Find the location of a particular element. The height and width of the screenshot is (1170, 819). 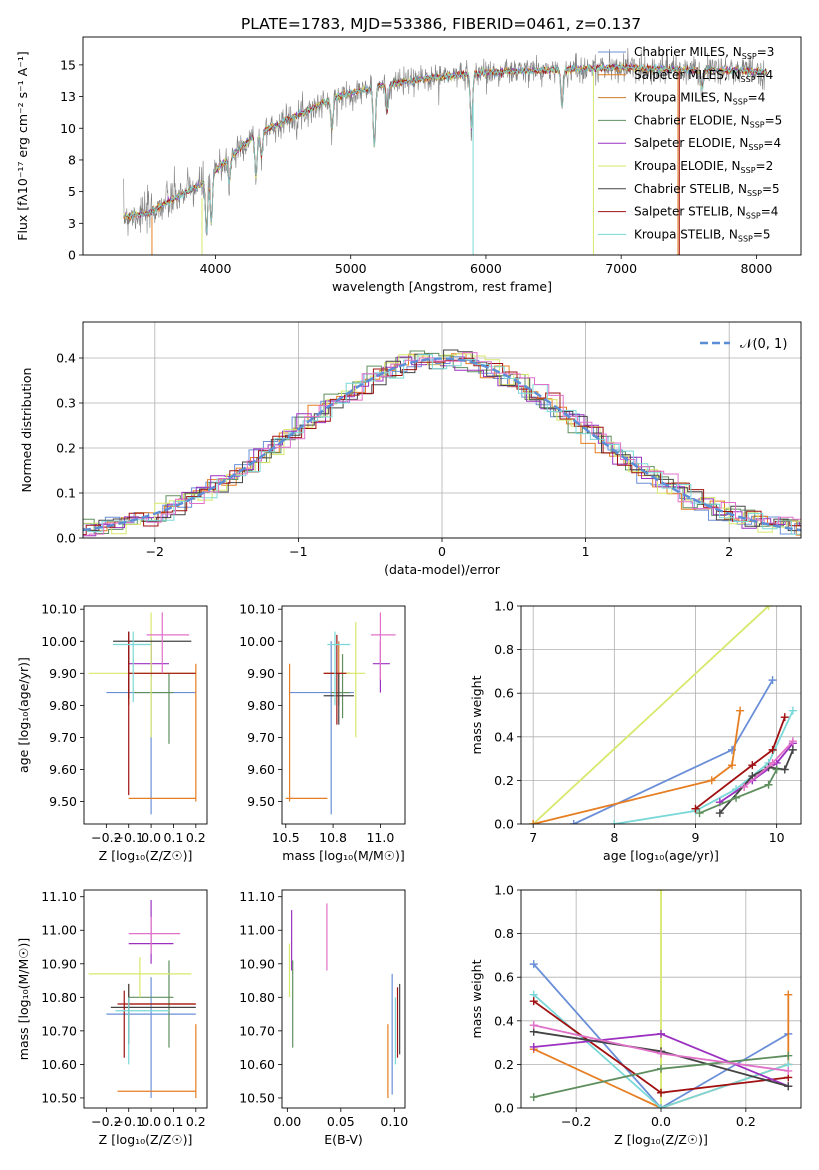

massweight-vs-age-xtick-label: 7 is located at coordinates (533, 837).